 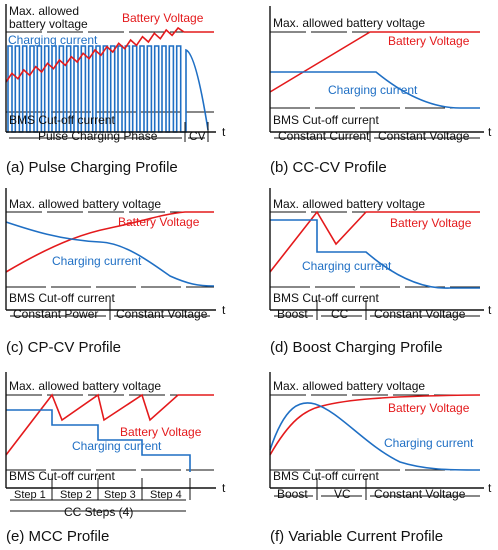 What do you see at coordinates (166, 495) in the screenshot?
I see `panel-e-phase-4: Step 4` at bounding box center [166, 495].